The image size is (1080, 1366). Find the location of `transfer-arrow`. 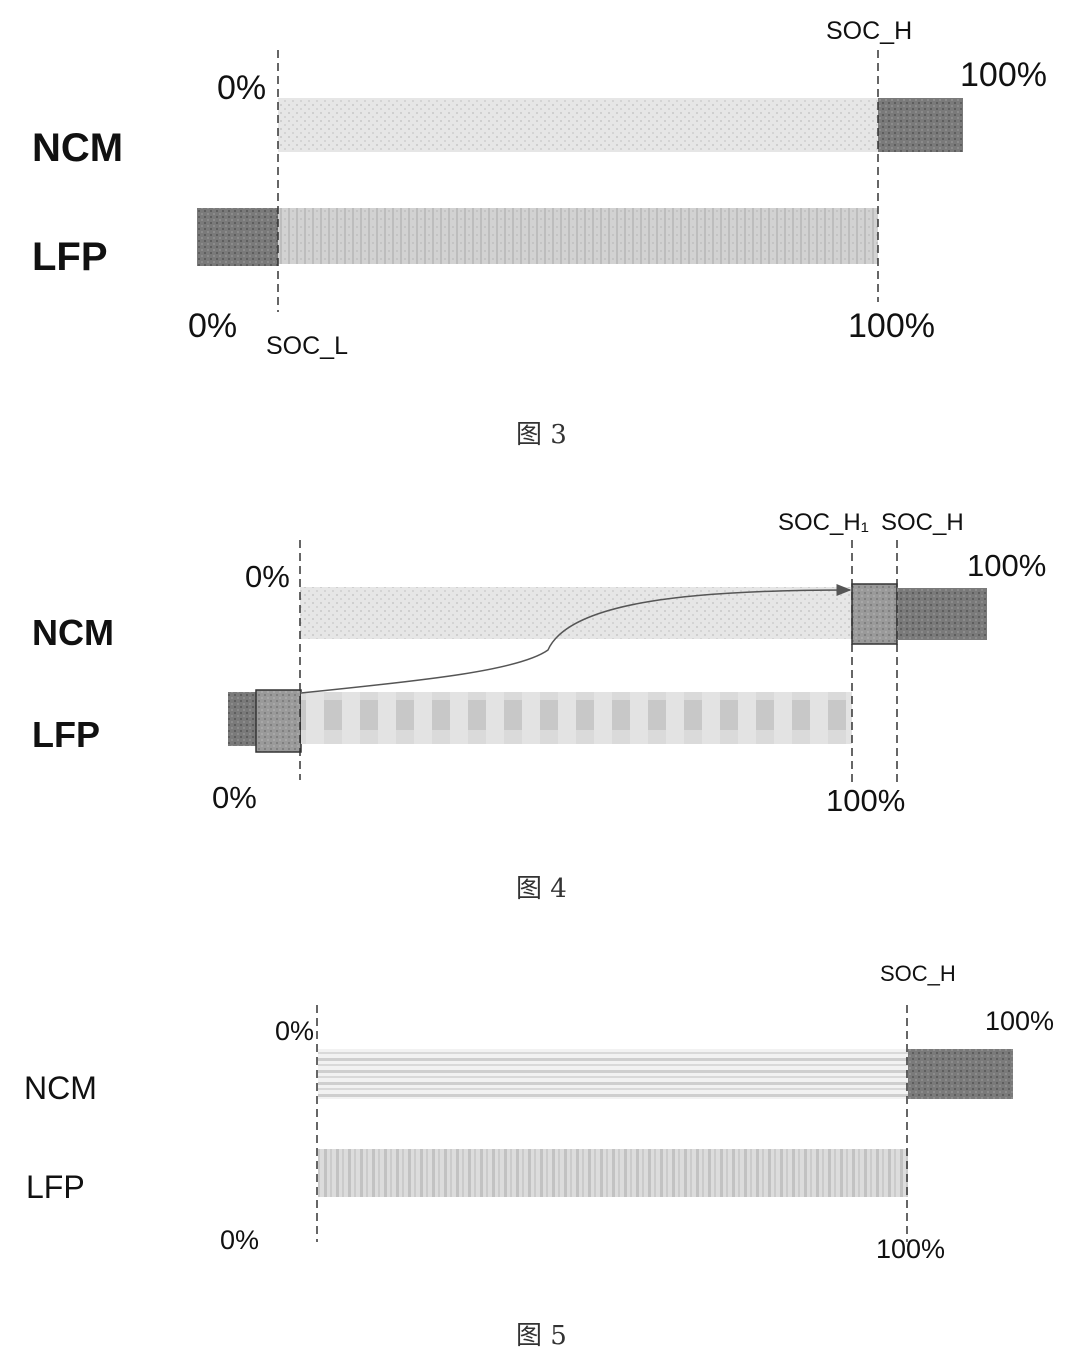

transfer-arrow is located at coordinates (576, 639).